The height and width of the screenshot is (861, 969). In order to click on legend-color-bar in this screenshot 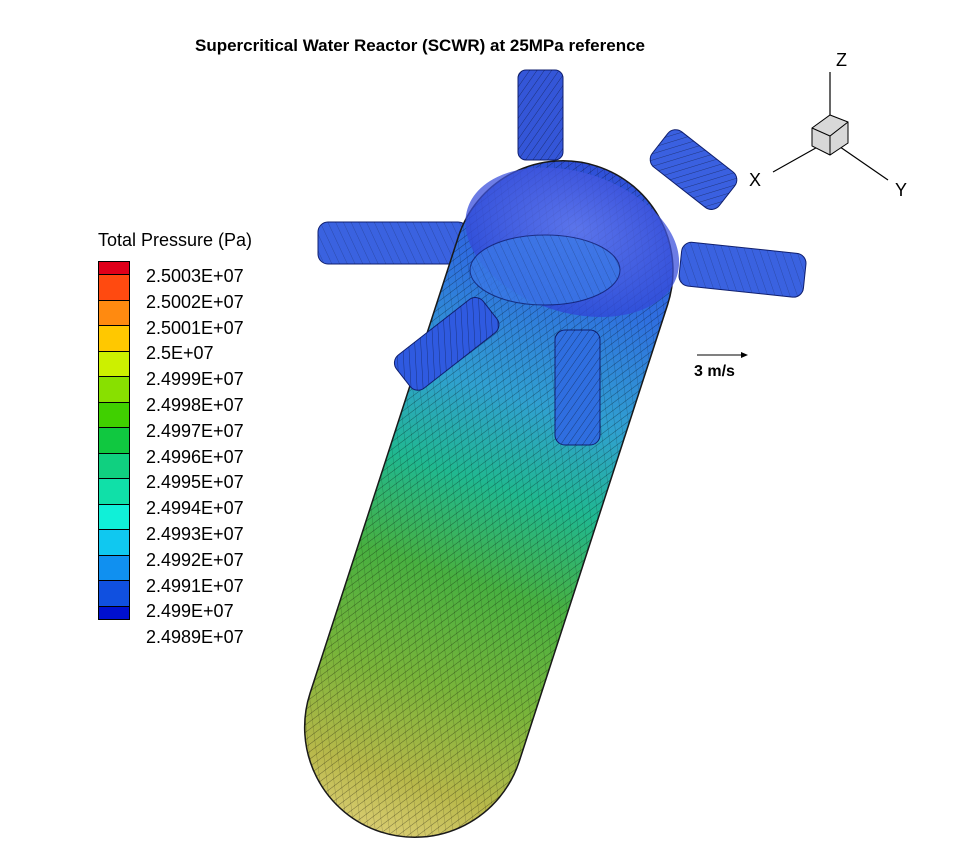, I will do `click(114, 440)`.